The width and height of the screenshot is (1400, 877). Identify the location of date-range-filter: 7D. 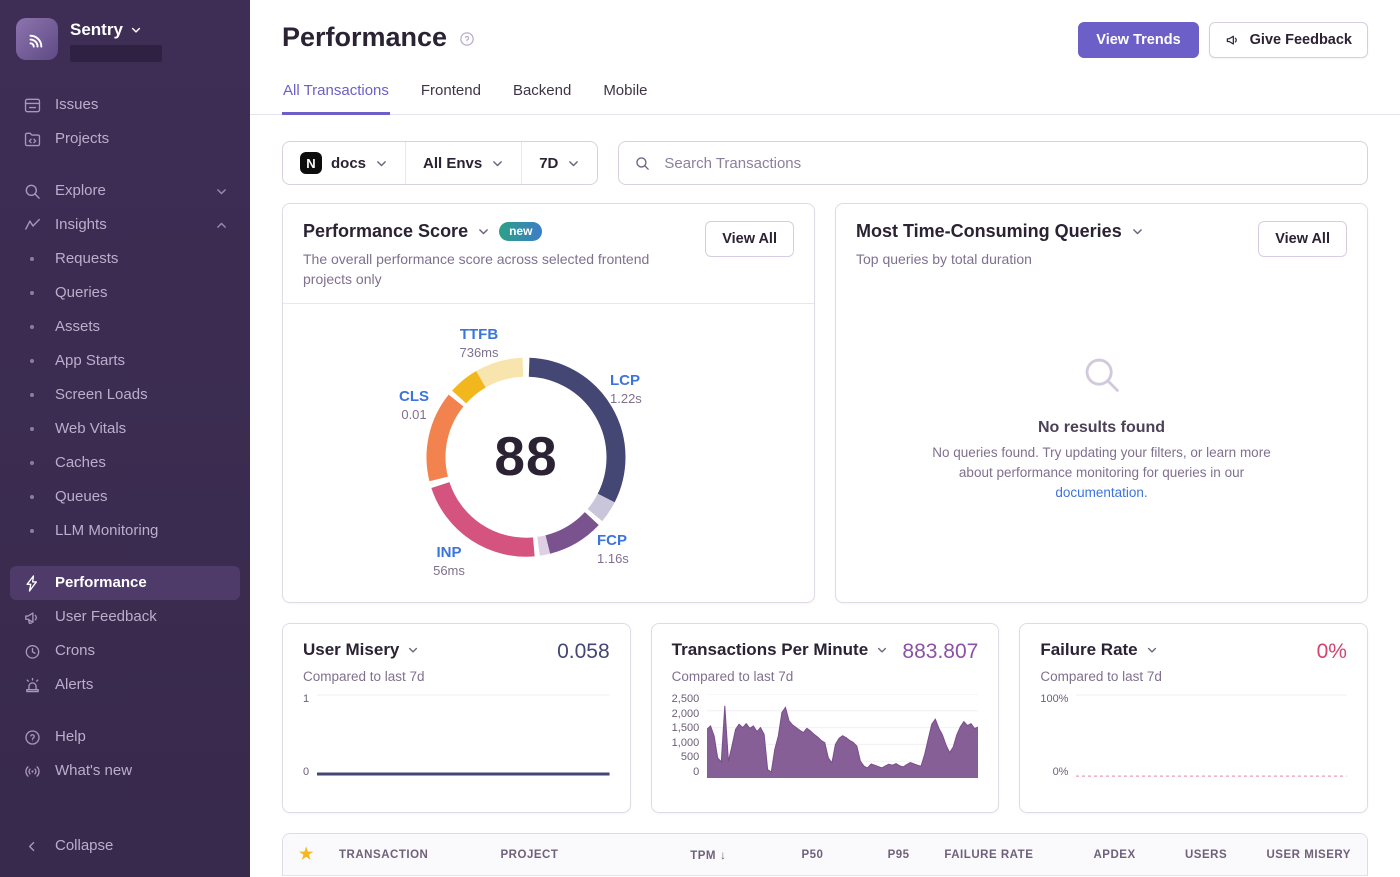
(559, 163).